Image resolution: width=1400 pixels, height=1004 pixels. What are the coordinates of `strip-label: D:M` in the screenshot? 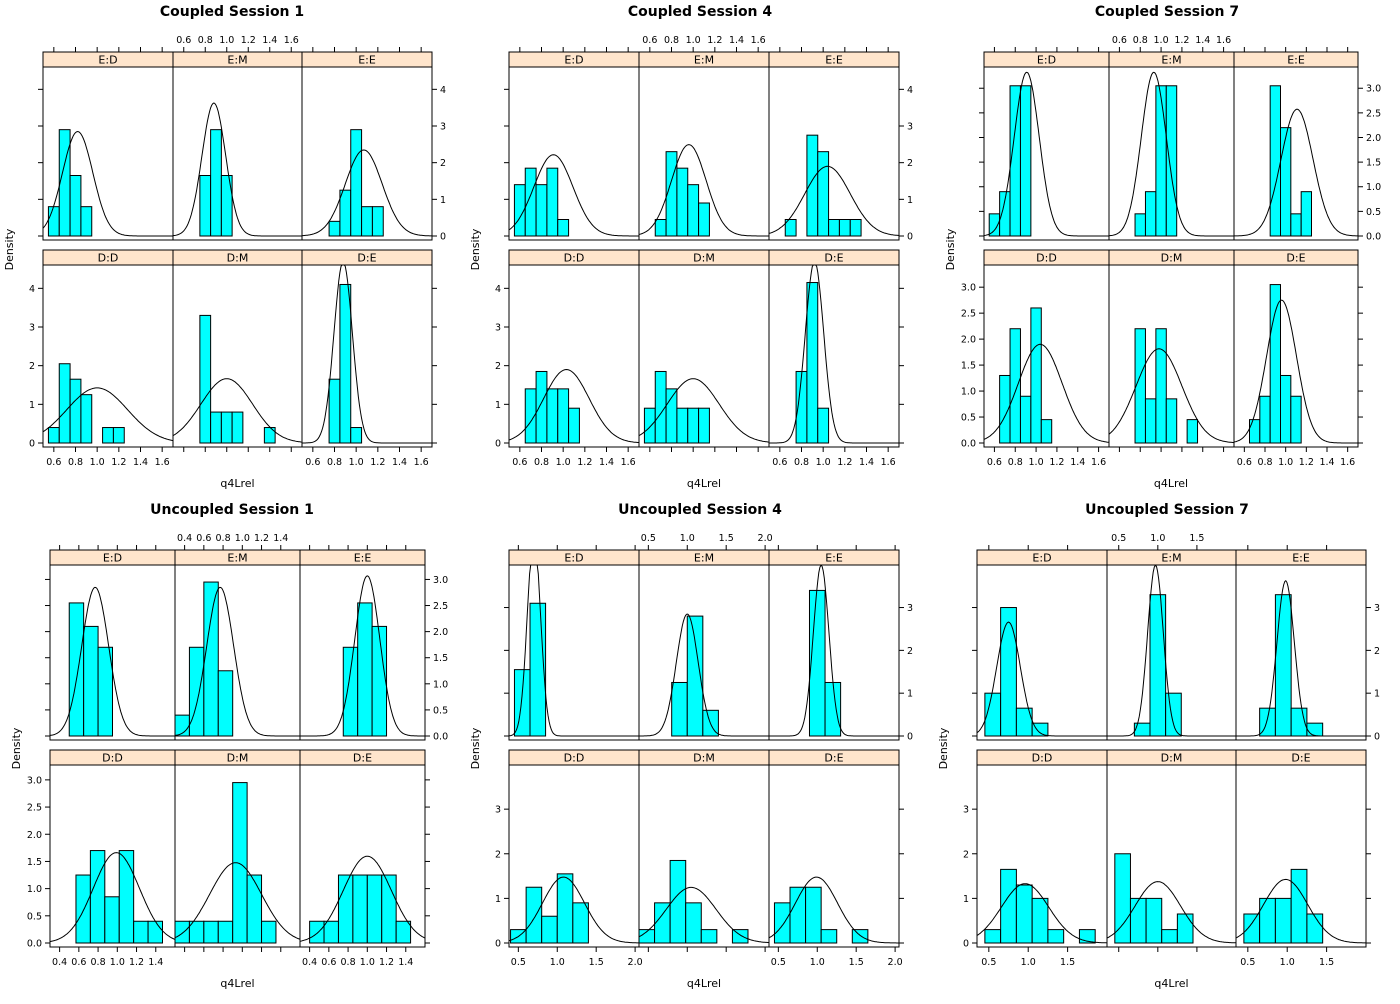 It's located at (238, 758).